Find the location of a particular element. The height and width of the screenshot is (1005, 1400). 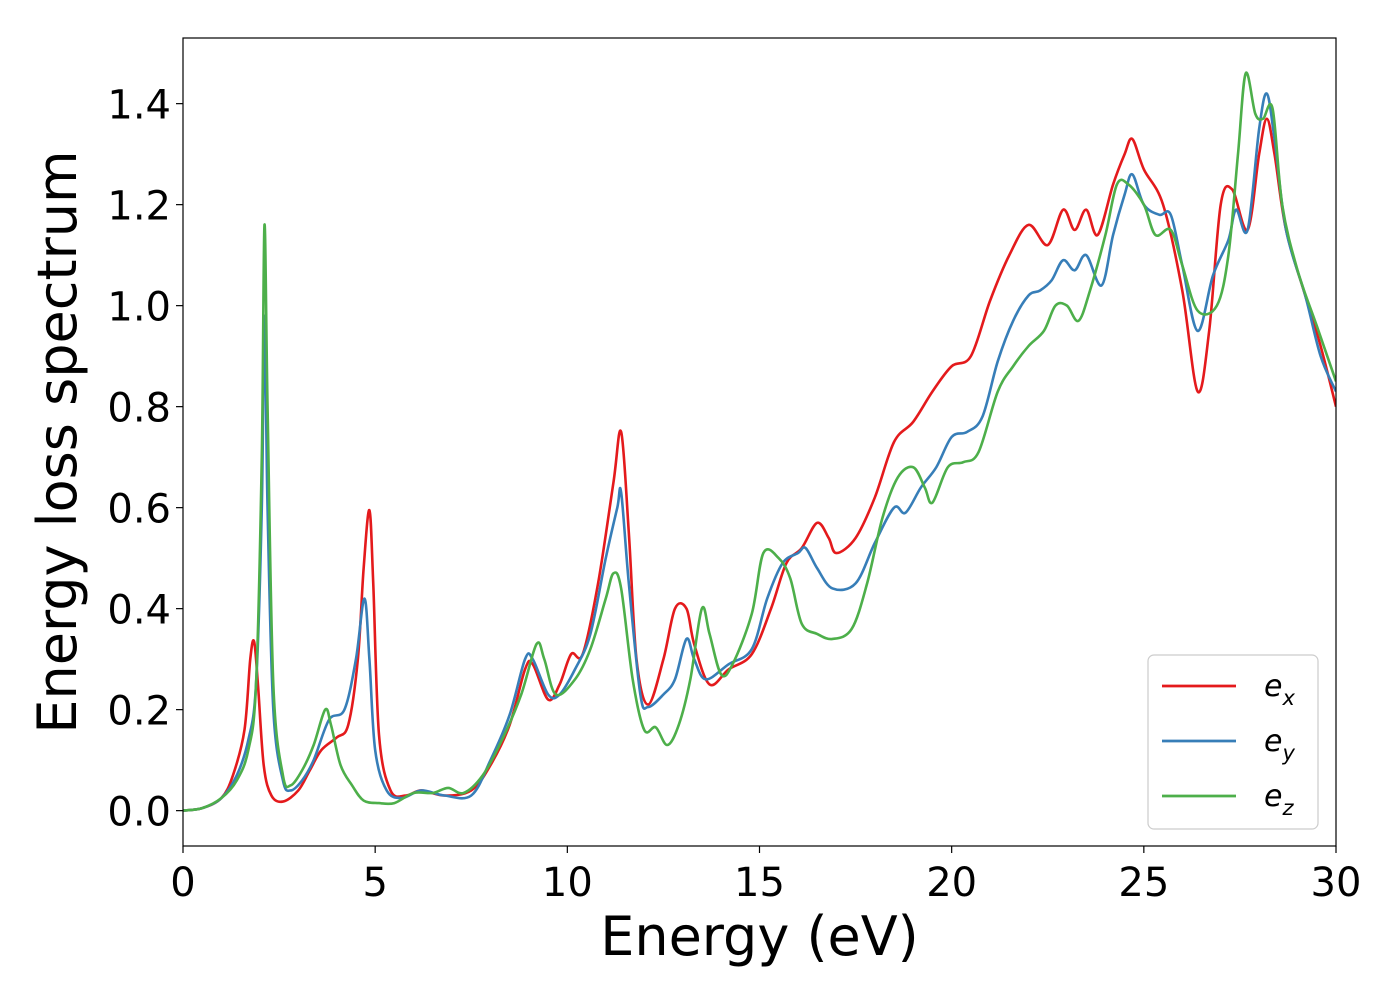

y-tick-label: 0.2 is located at coordinates (139, 712).